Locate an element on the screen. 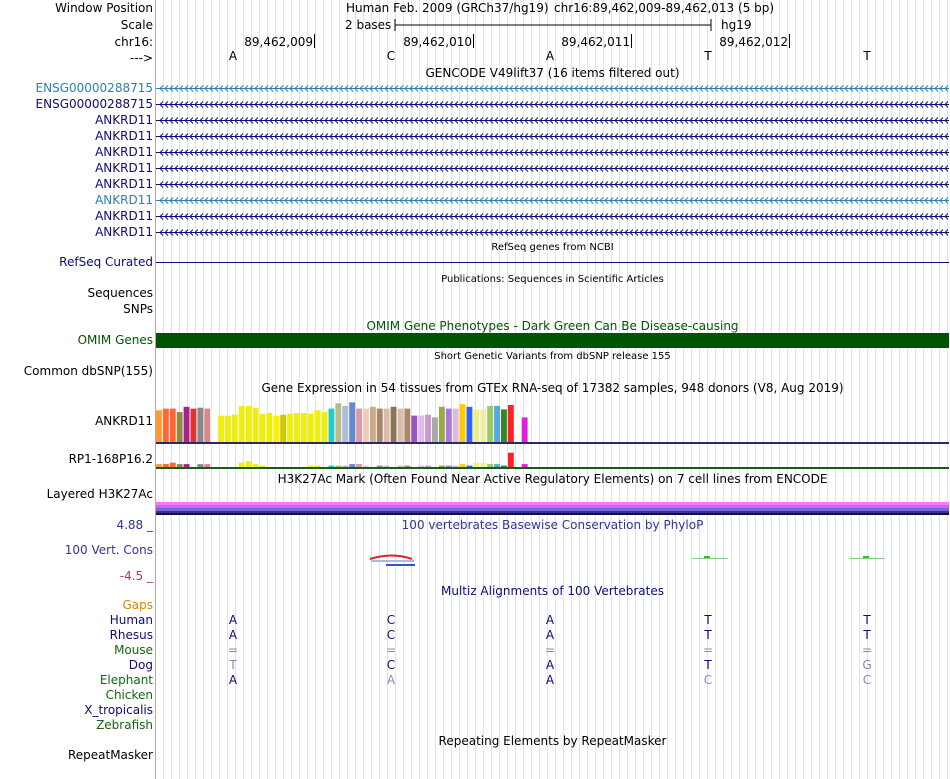 This screenshot has width=950, height=779. sequences-label: Sequences is located at coordinates (120, 293).